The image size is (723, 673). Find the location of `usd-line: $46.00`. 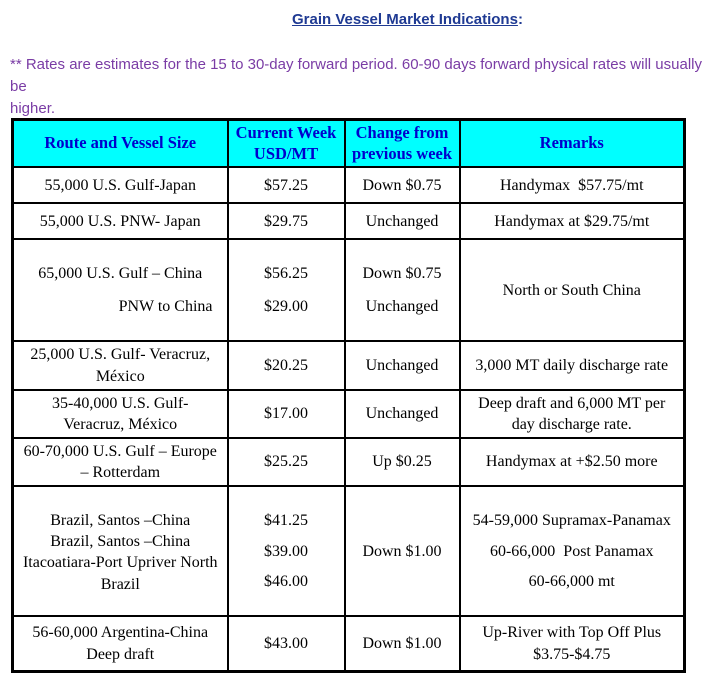

usd-line: $46.00 is located at coordinates (286, 582).